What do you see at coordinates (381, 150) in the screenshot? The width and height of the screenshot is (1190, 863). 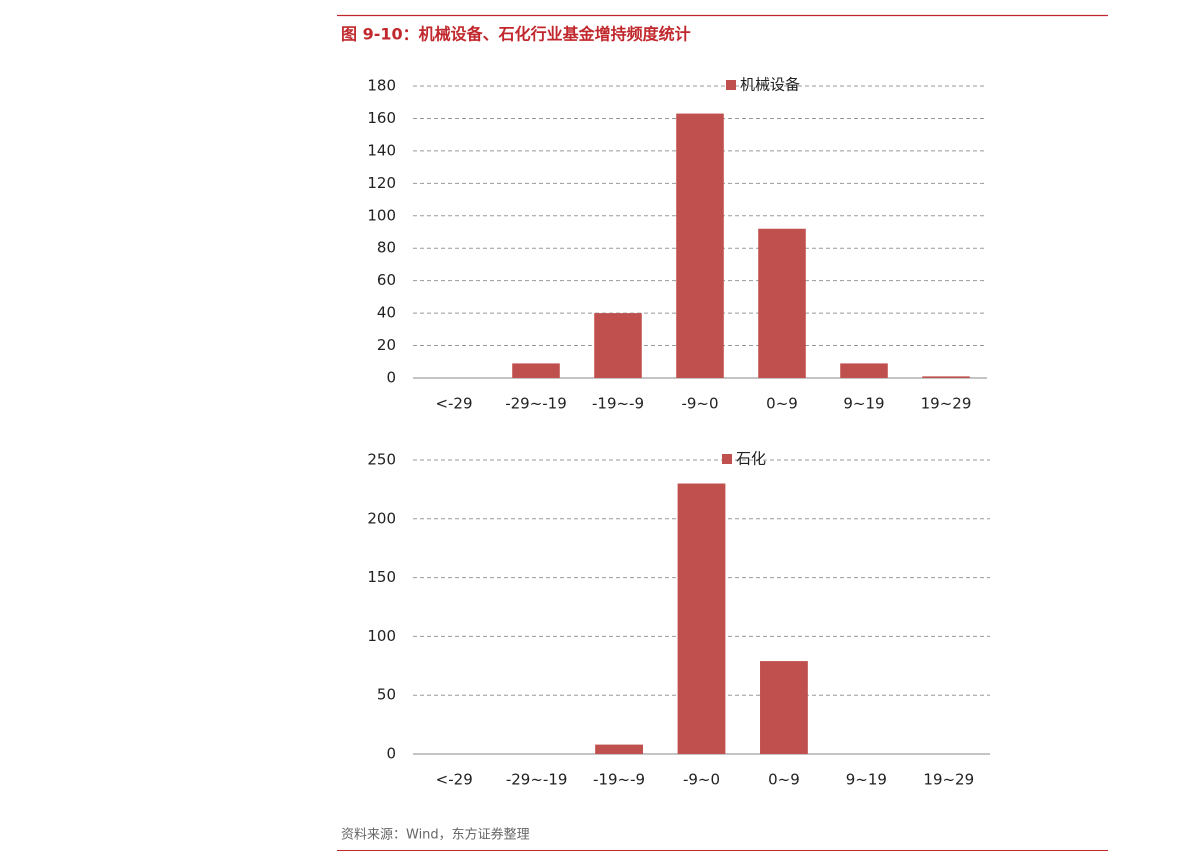 I see `y-tick-label: 140` at bounding box center [381, 150].